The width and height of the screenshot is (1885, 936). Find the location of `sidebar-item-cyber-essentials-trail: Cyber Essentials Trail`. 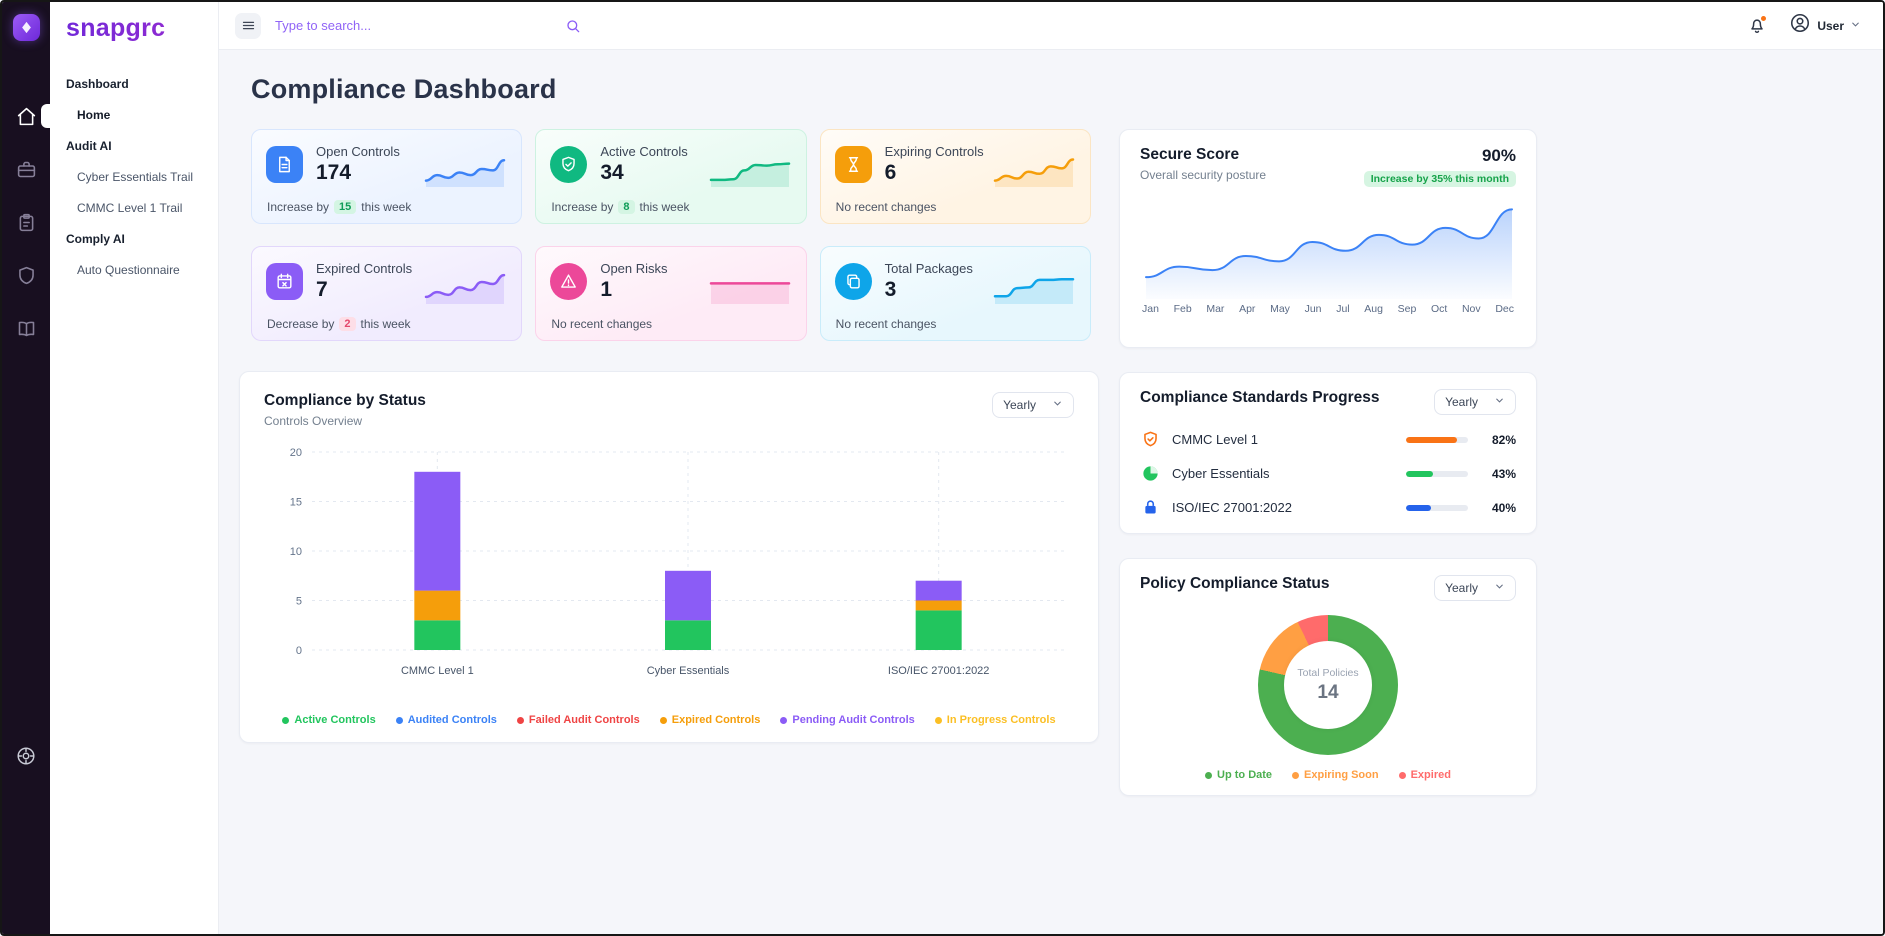

sidebar-item-cyber-essentials-trail: Cyber Essentials Trail is located at coordinates (135, 177).